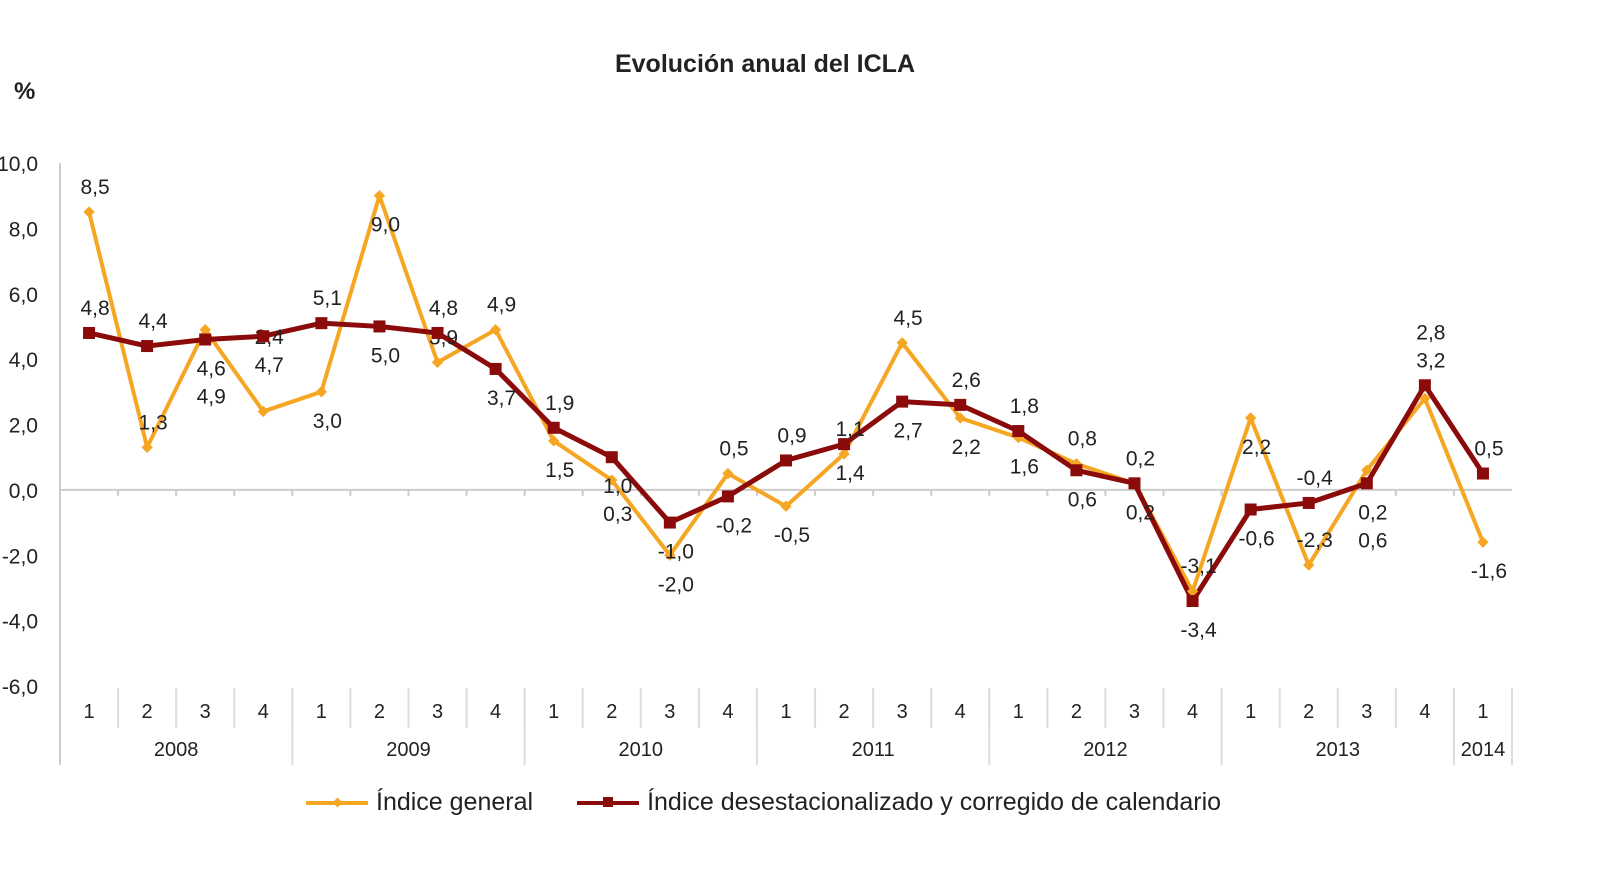 This screenshot has height=896, width=1600. Describe the element at coordinates (1082, 439) in the screenshot. I see `data-label: 0,8` at that location.